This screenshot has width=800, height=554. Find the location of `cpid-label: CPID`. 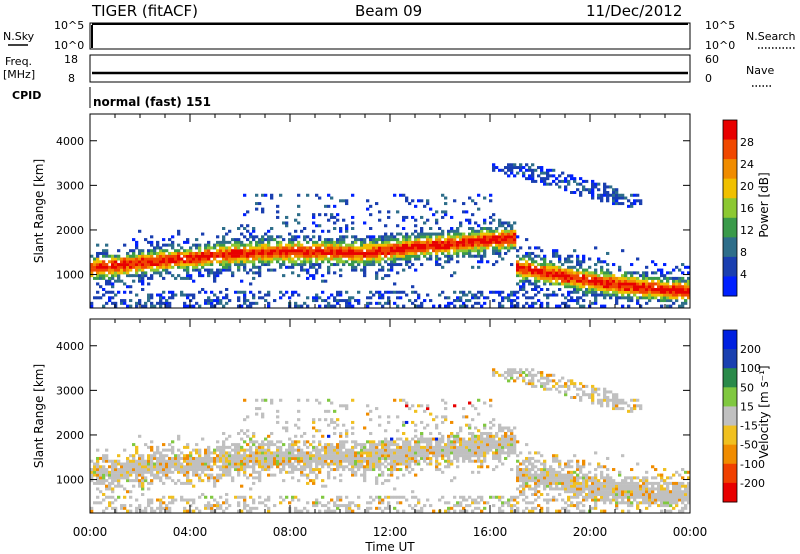

cpid-label: CPID is located at coordinates (26, 95).